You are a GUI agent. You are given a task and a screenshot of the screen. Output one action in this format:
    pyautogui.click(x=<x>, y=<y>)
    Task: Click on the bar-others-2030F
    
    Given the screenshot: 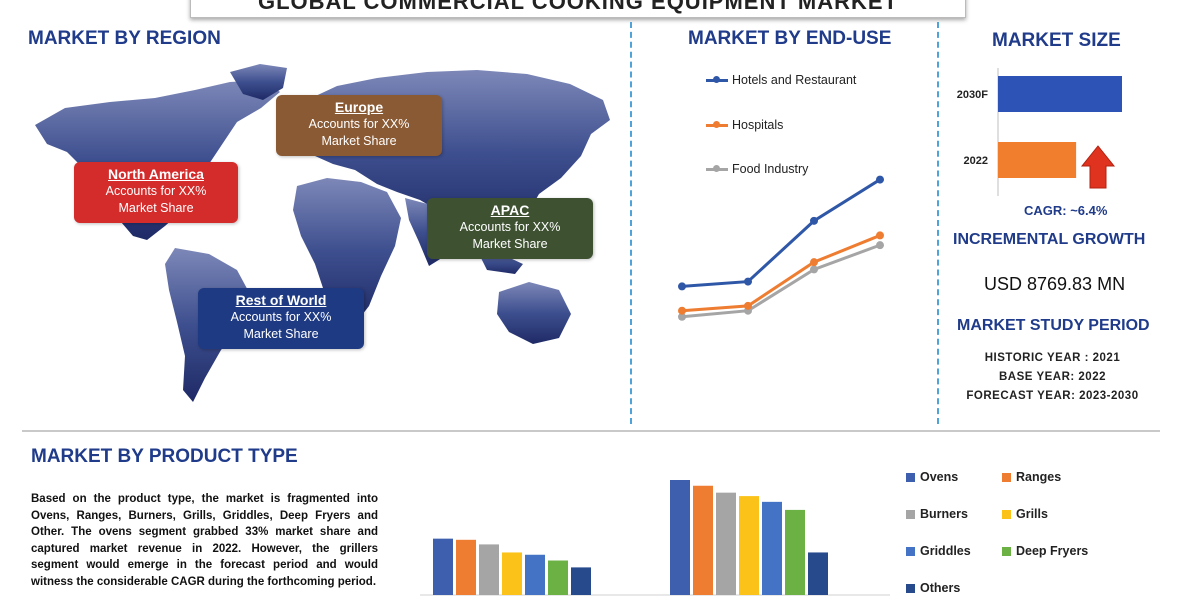 What is the action you would take?
    pyautogui.click(x=818, y=573)
    